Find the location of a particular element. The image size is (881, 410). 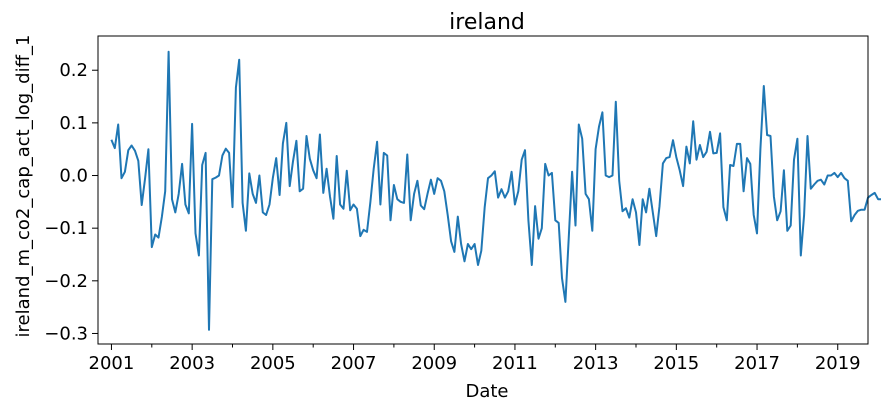

x-tick-label: 2007 is located at coordinates (354, 363).